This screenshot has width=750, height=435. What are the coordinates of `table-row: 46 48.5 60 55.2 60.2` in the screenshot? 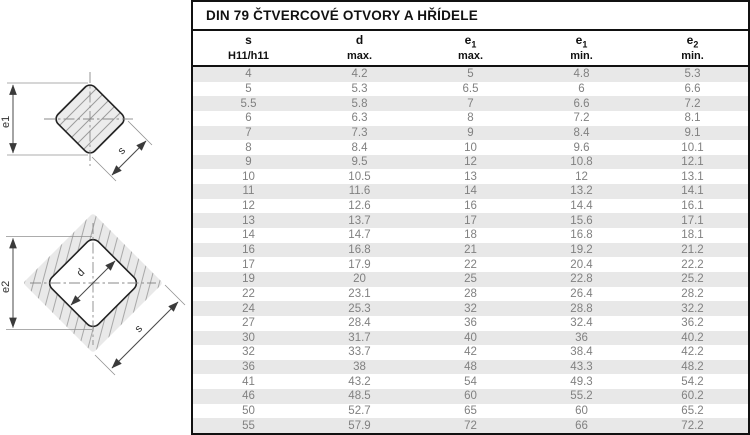 It's located at (470, 396).